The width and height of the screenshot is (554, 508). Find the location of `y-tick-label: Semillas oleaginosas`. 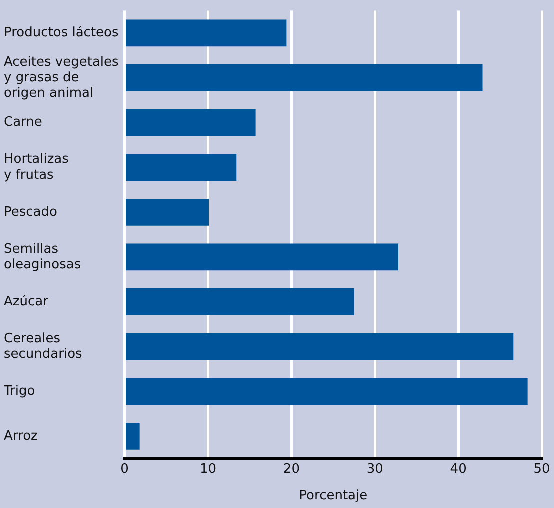

y-tick-label: Semillas oleaginosas is located at coordinates (43, 257).